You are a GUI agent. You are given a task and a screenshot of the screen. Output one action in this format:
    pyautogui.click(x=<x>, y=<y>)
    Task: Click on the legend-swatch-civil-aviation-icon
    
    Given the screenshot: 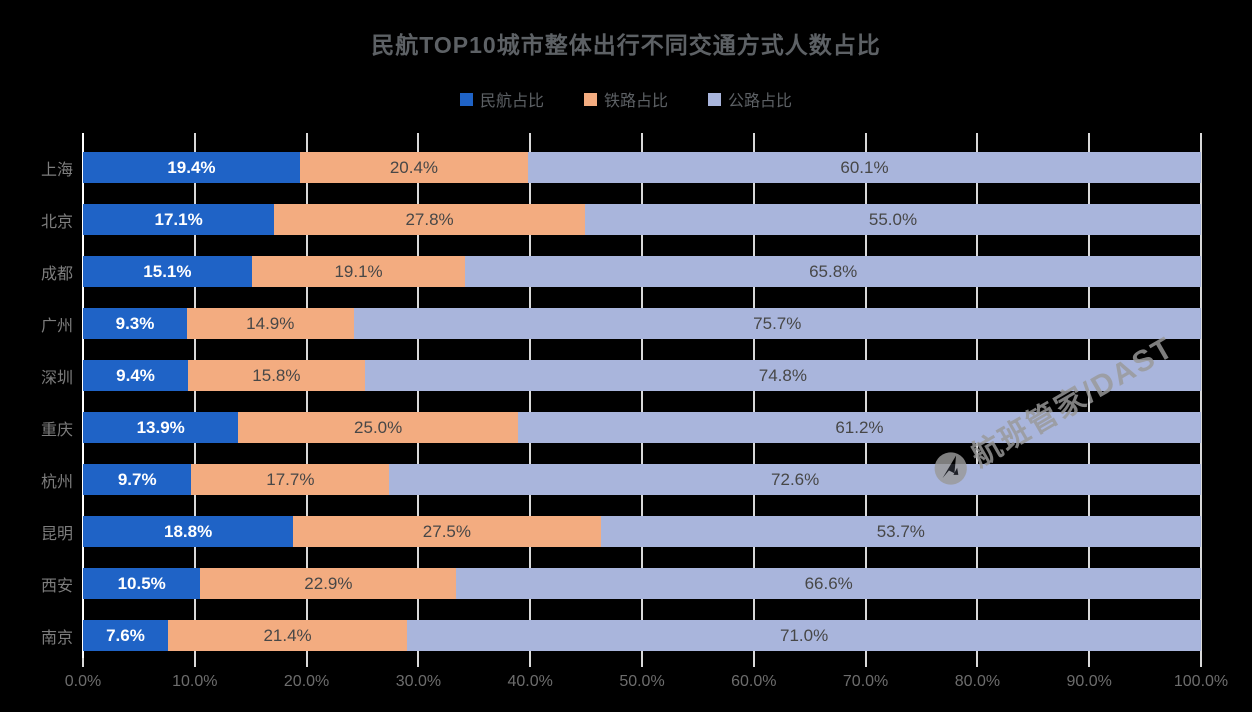 What is the action you would take?
    pyautogui.click(x=466, y=99)
    